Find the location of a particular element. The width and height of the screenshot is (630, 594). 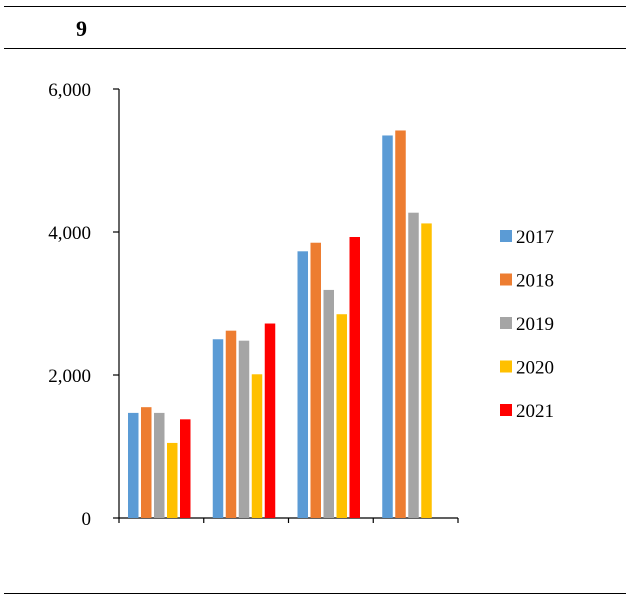

y-tick-label: 2,000 is located at coordinates (69, 376).